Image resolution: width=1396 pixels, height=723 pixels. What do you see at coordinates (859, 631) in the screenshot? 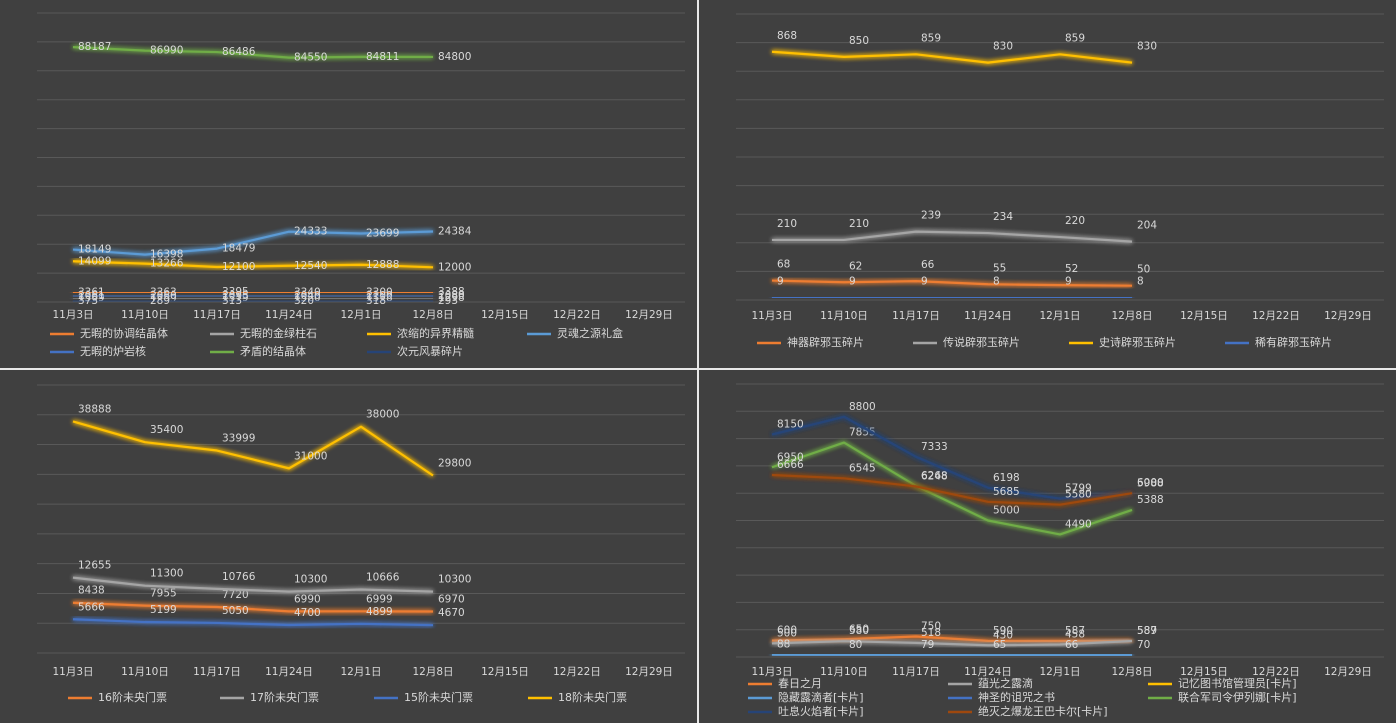
I see `data-label: 580` at bounding box center [859, 631].